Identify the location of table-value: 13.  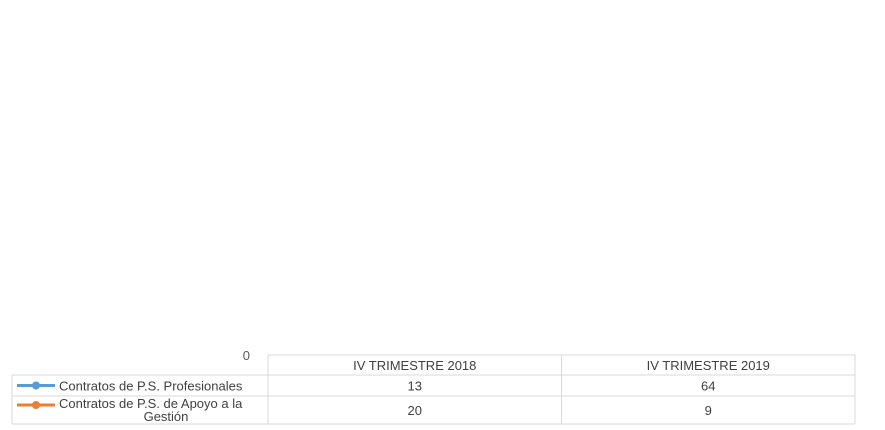
(415, 386).